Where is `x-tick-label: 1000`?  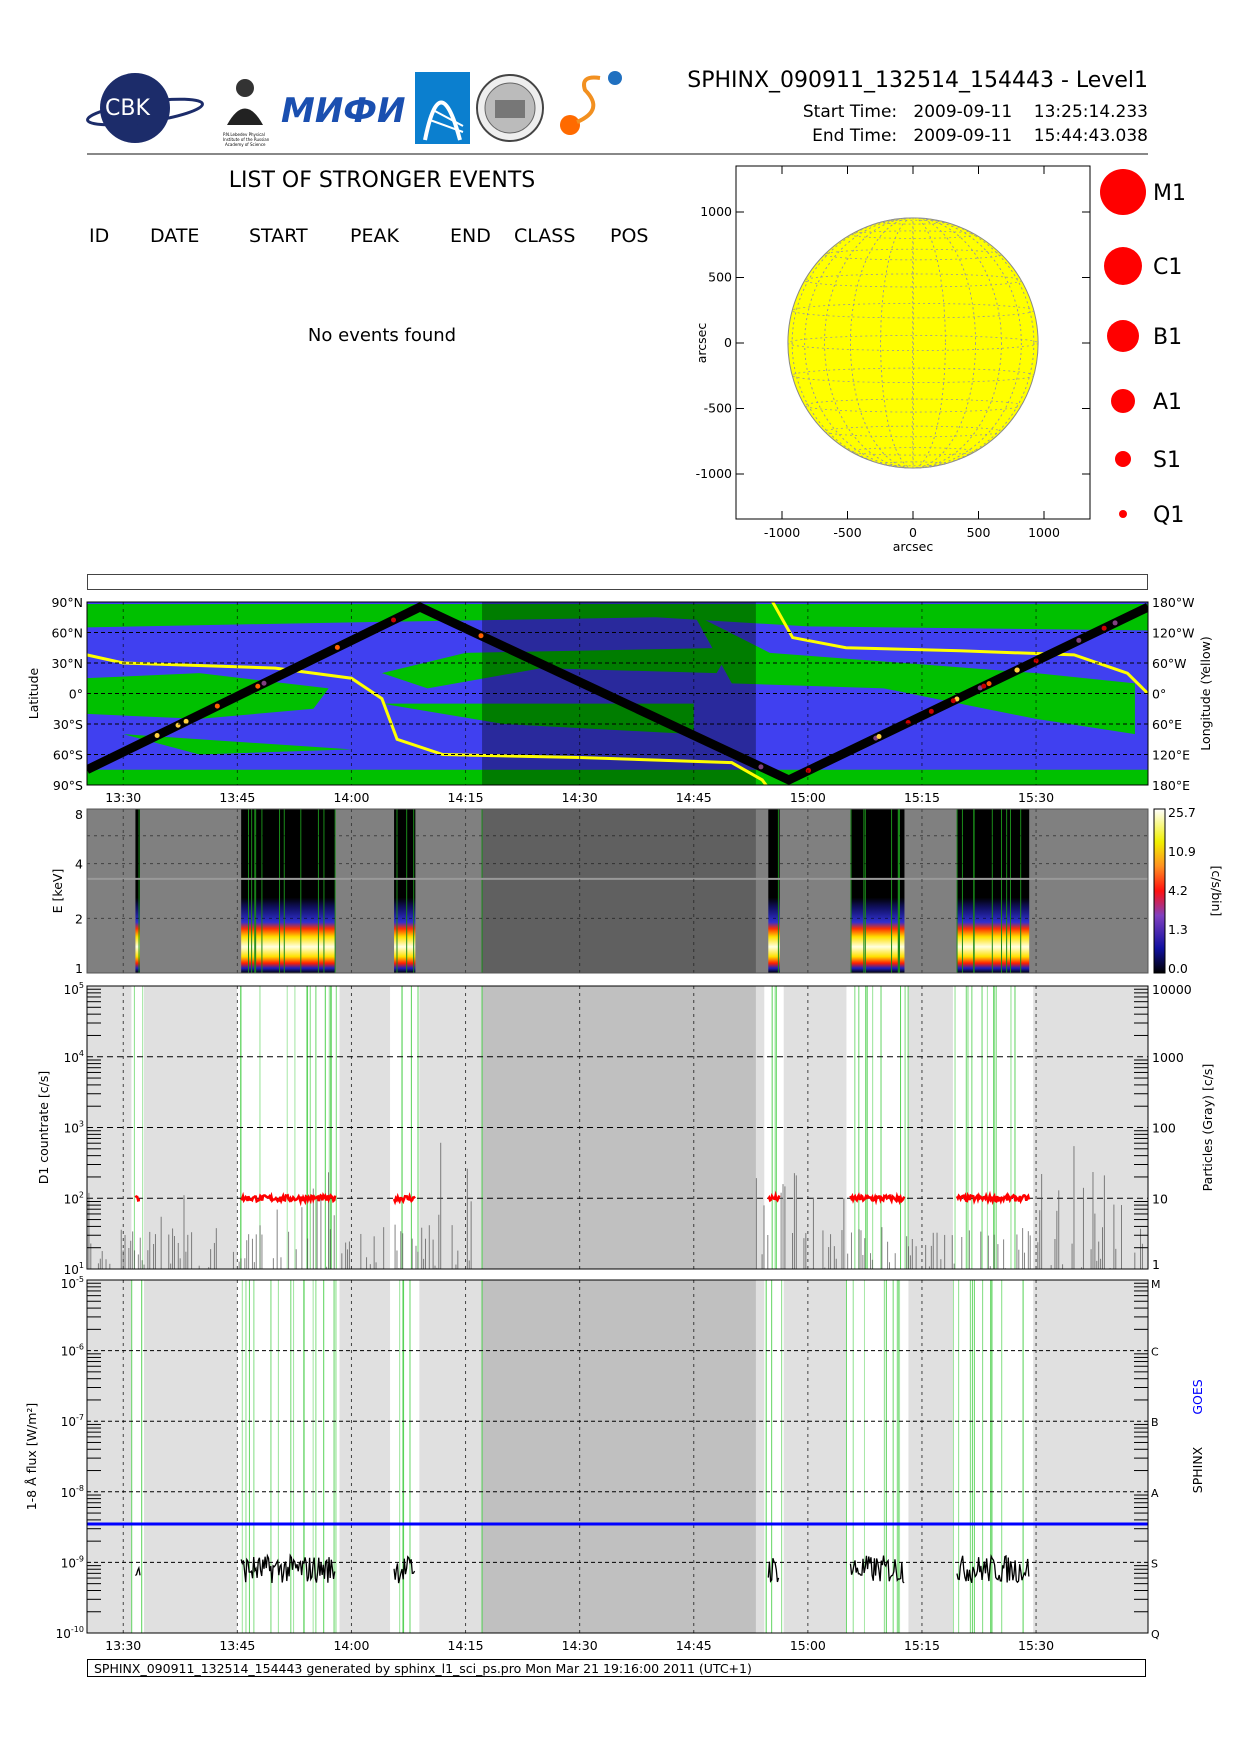
x-tick-label: 1000 is located at coordinates (1044, 532).